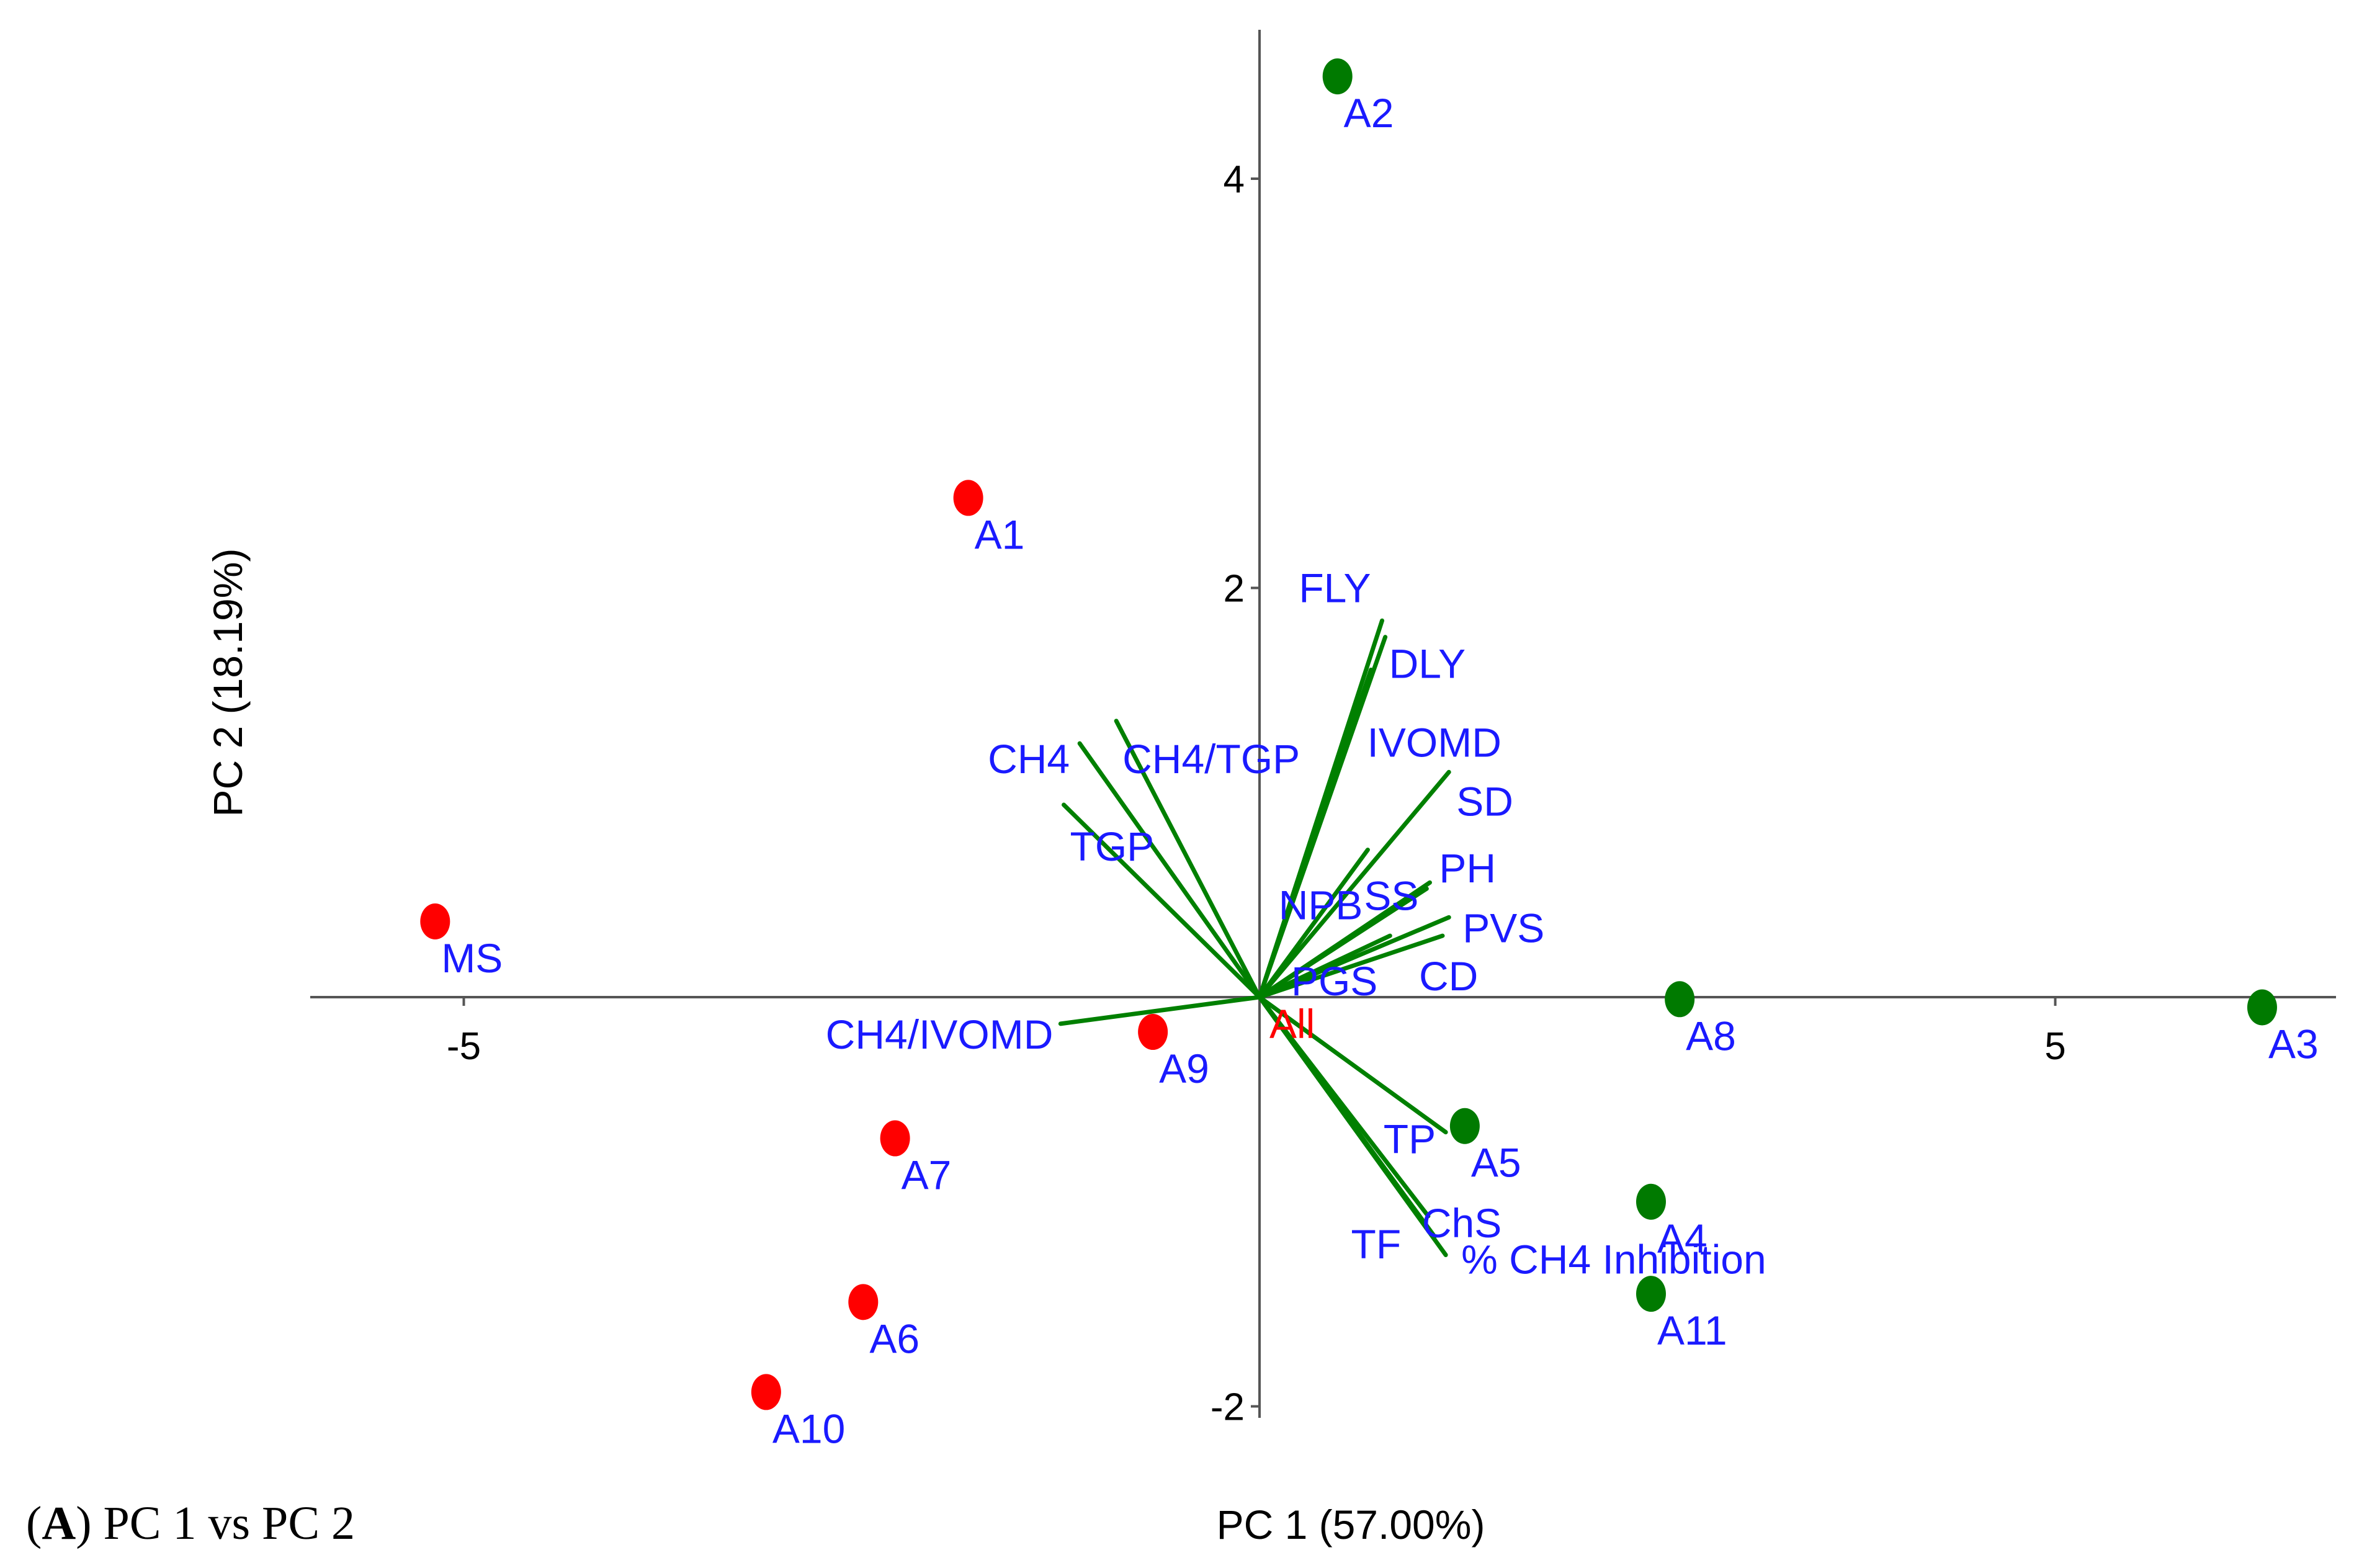 The width and height of the screenshot is (2372, 1568). Describe the element at coordinates (2293, 1044) in the screenshot. I see `point-label: A3` at that location.